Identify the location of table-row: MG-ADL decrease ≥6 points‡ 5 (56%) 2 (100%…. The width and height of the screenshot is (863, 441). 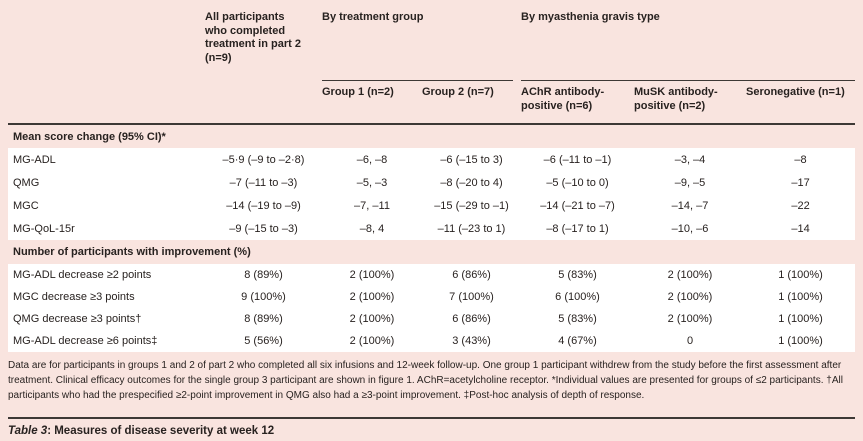
(432, 341).